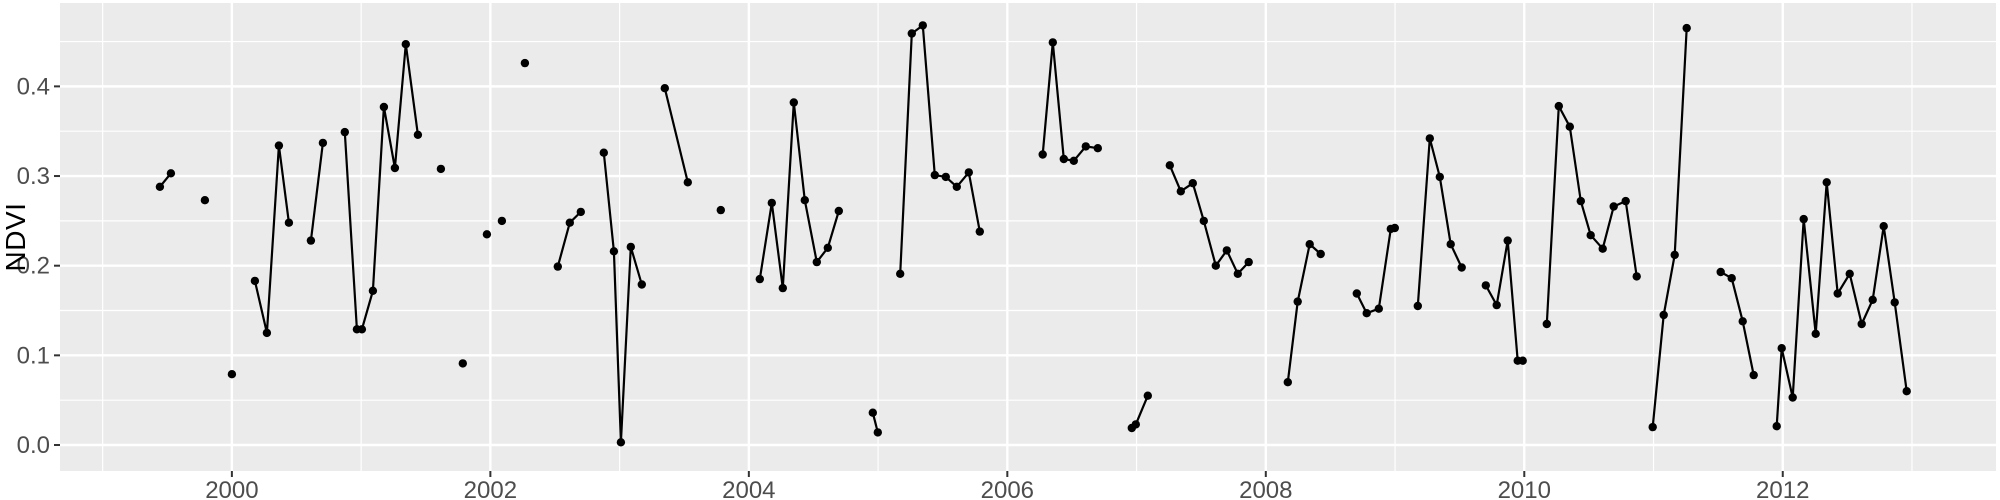  I want to click on y-tick-label: 0.0, so click(33, 445).